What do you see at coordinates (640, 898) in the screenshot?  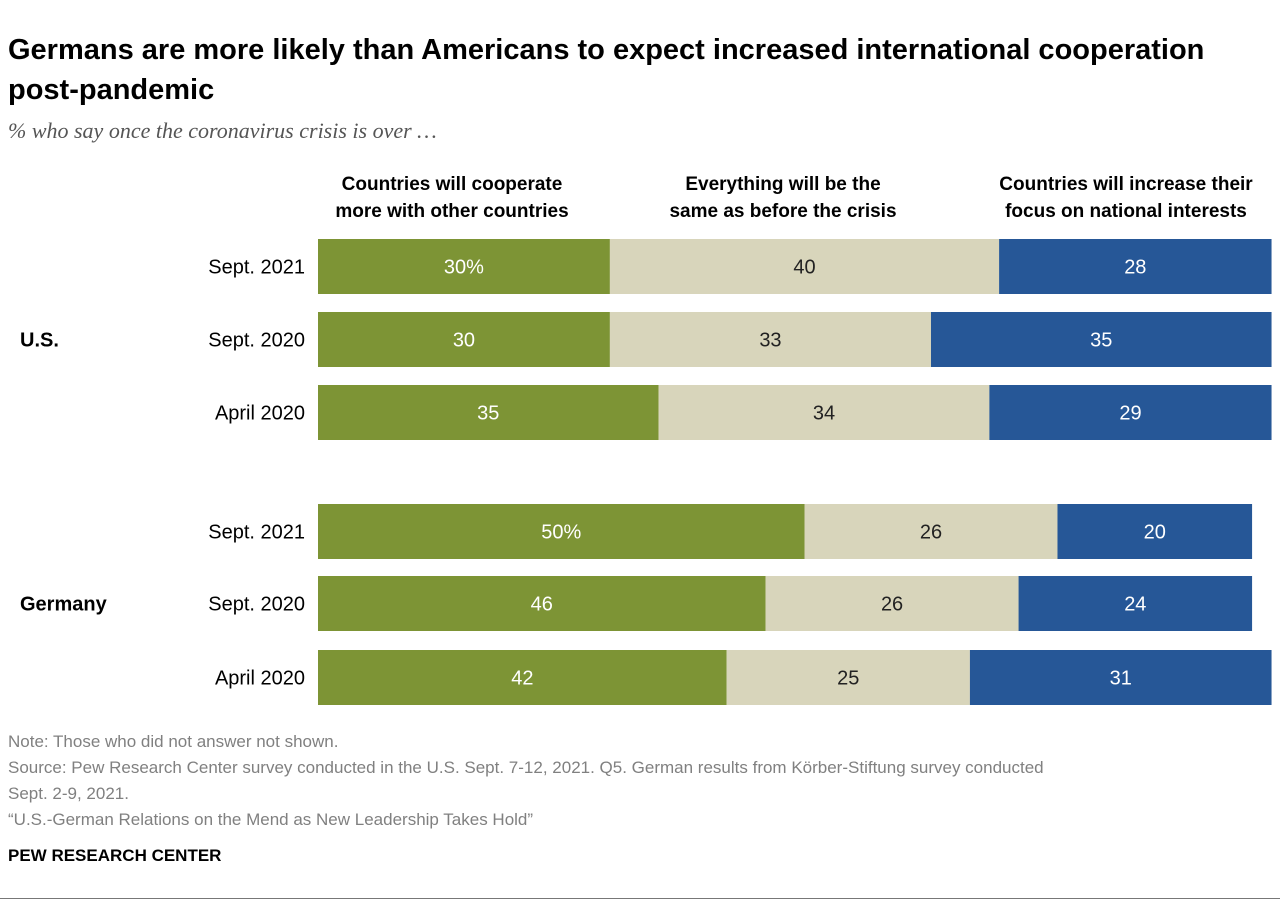 I see `bottom-divider` at bounding box center [640, 898].